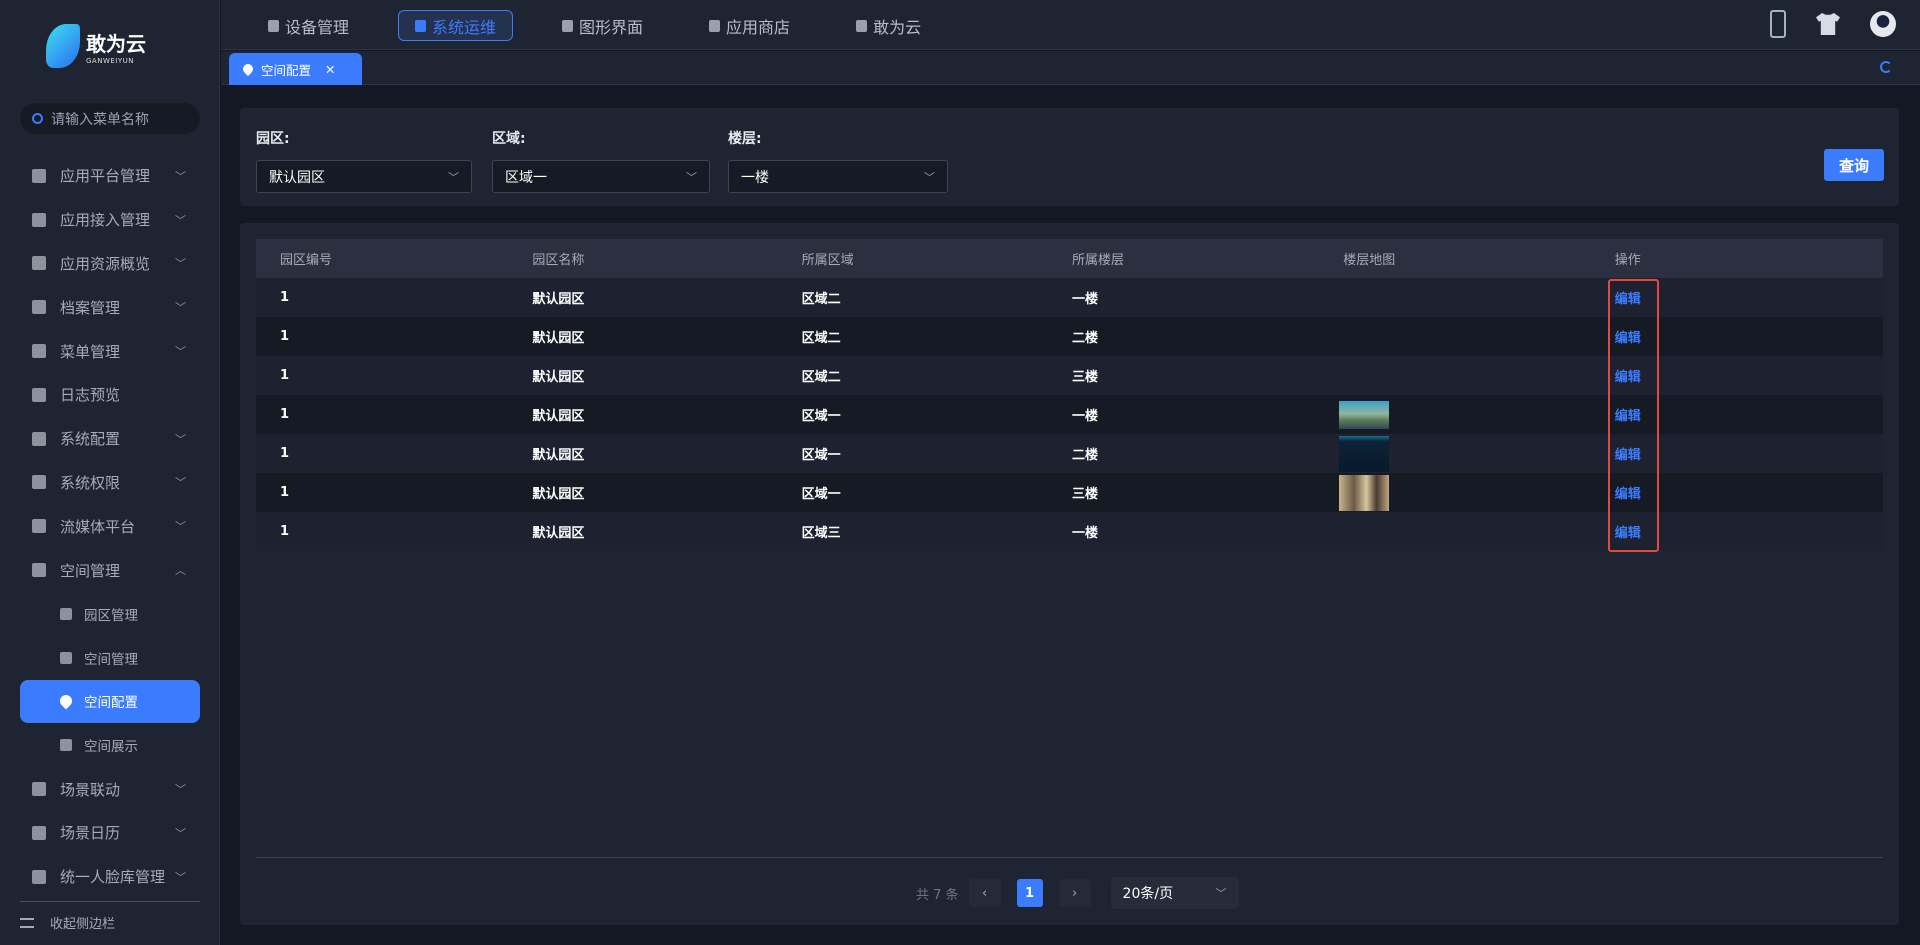 The image size is (1920, 945). Describe the element at coordinates (90, 307) in the screenshot. I see `sidebar-item-label: 档案管理` at that location.